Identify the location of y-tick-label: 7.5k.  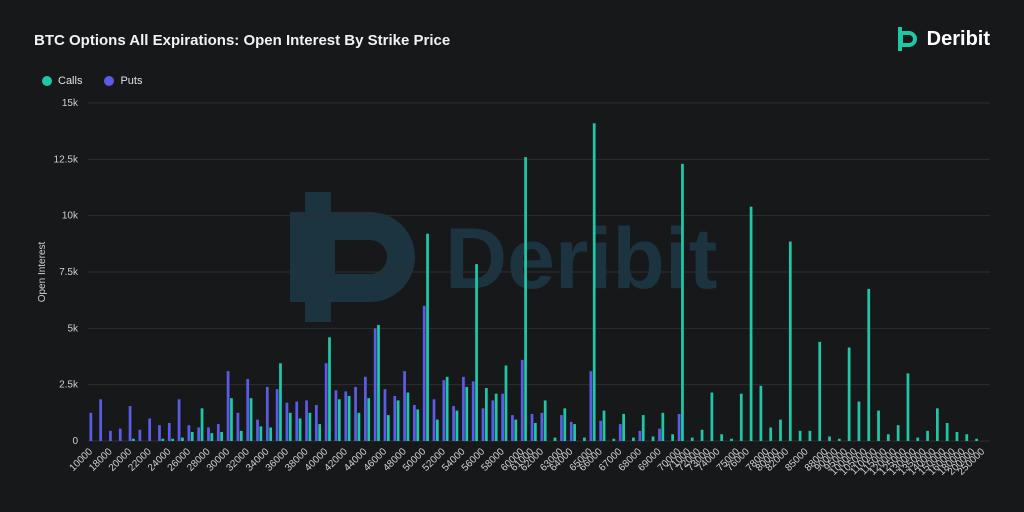
(69, 272).